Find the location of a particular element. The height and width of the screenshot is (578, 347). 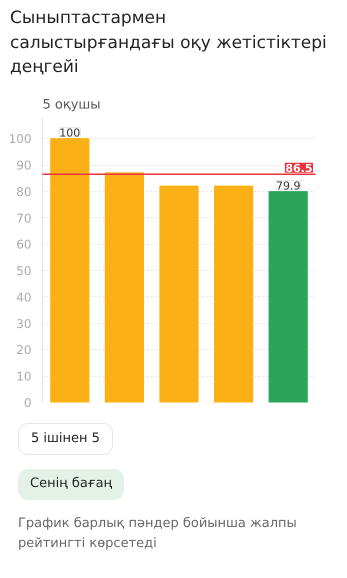

y-tick-label: 70 is located at coordinates (24, 218).